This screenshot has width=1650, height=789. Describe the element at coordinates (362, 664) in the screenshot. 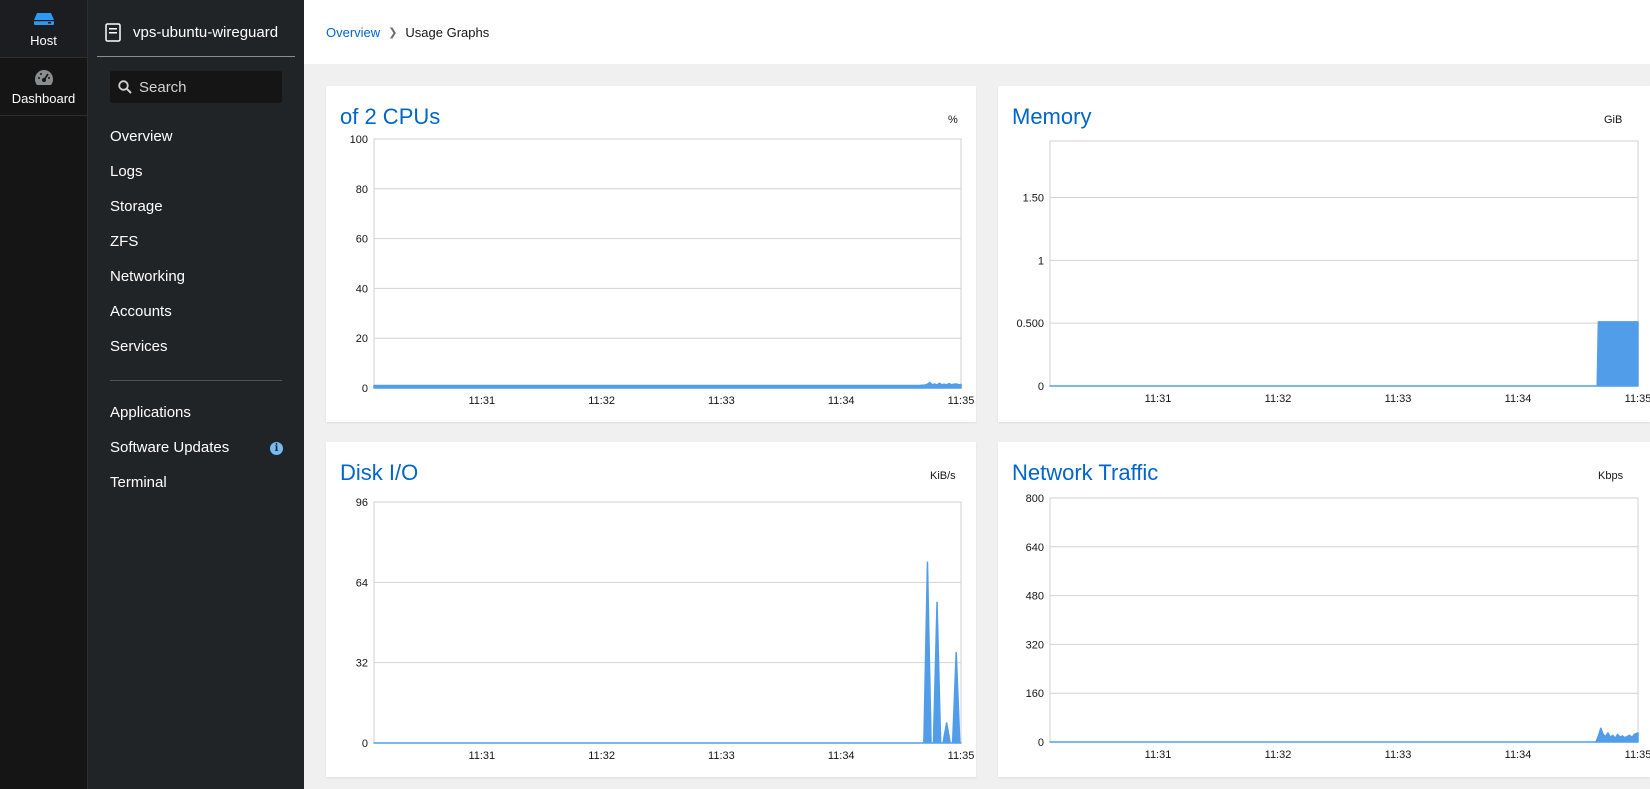

I see `y-tick-label: 32` at that location.